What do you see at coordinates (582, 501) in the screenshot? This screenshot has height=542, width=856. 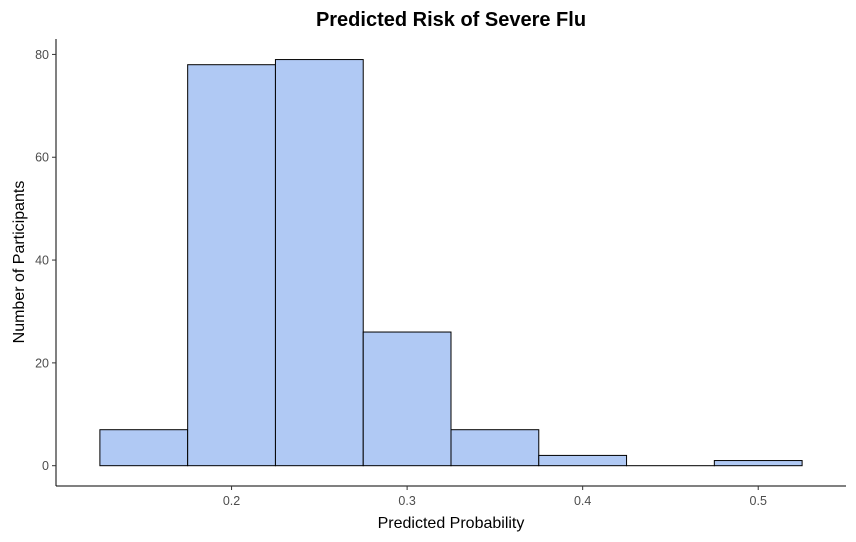 I see `x-tick-label: 0.4` at bounding box center [582, 501].